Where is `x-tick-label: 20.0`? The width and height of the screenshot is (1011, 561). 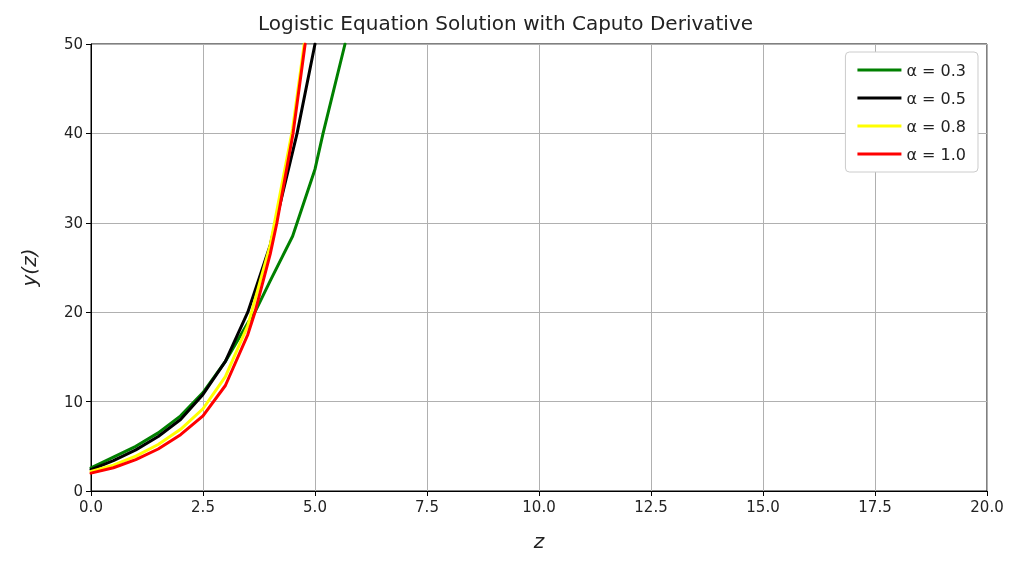
x-tick-label: 20.0 is located at coordinates (987, 506).